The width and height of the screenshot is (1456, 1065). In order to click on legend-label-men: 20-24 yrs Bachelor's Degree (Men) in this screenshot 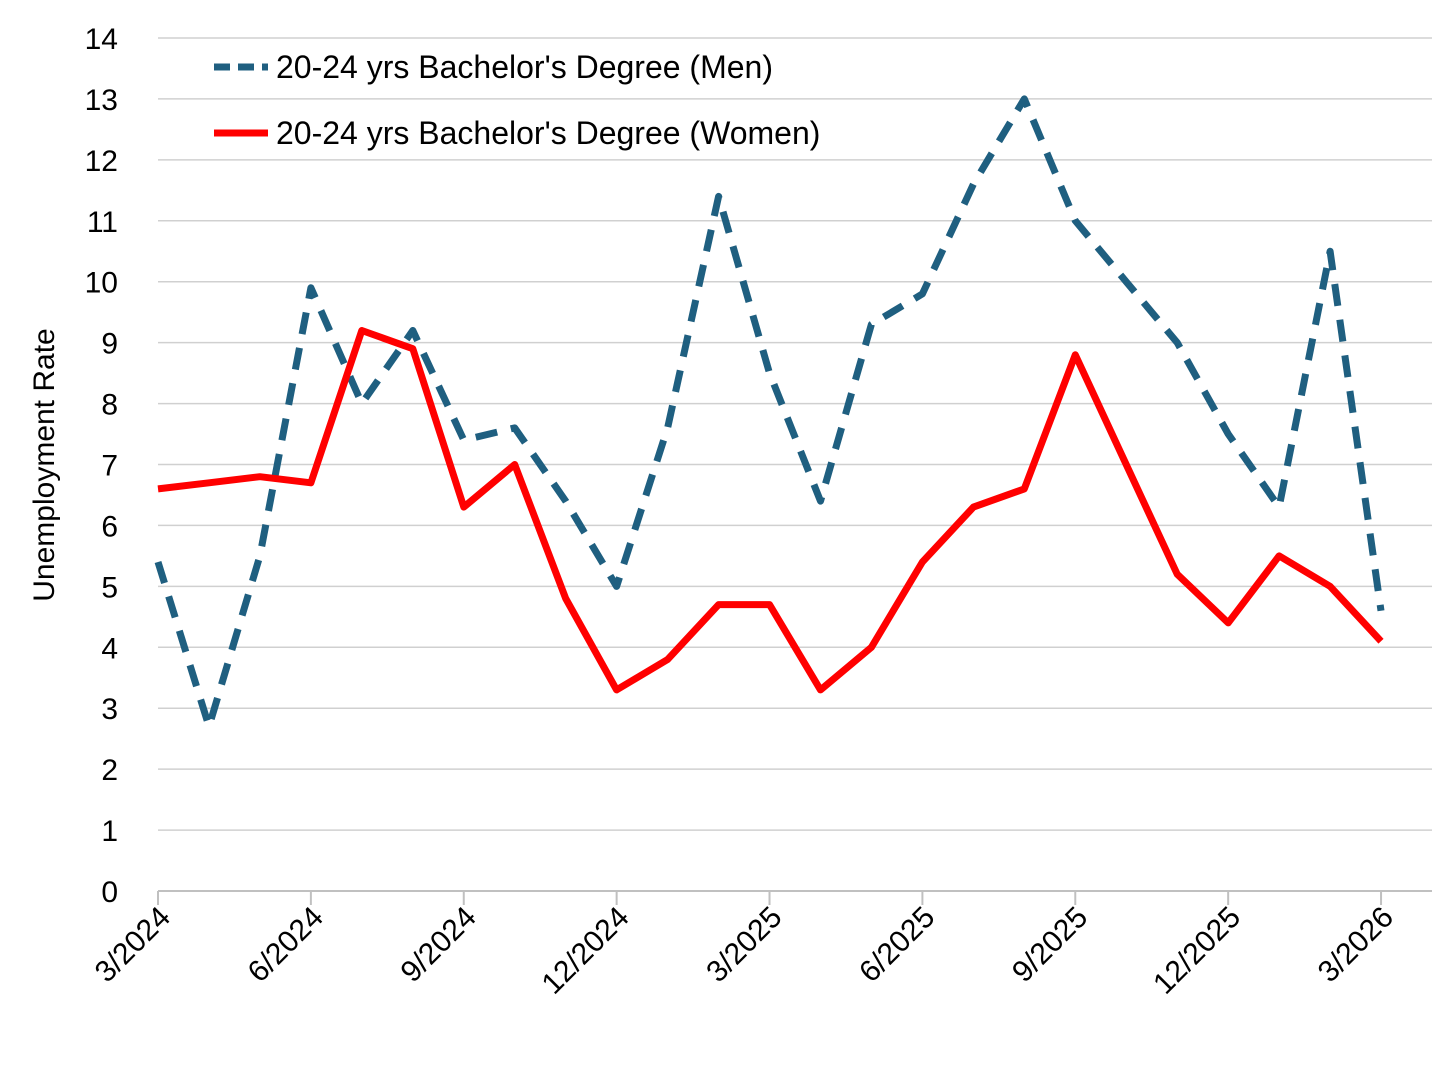, I will do `click(524, 67)`.